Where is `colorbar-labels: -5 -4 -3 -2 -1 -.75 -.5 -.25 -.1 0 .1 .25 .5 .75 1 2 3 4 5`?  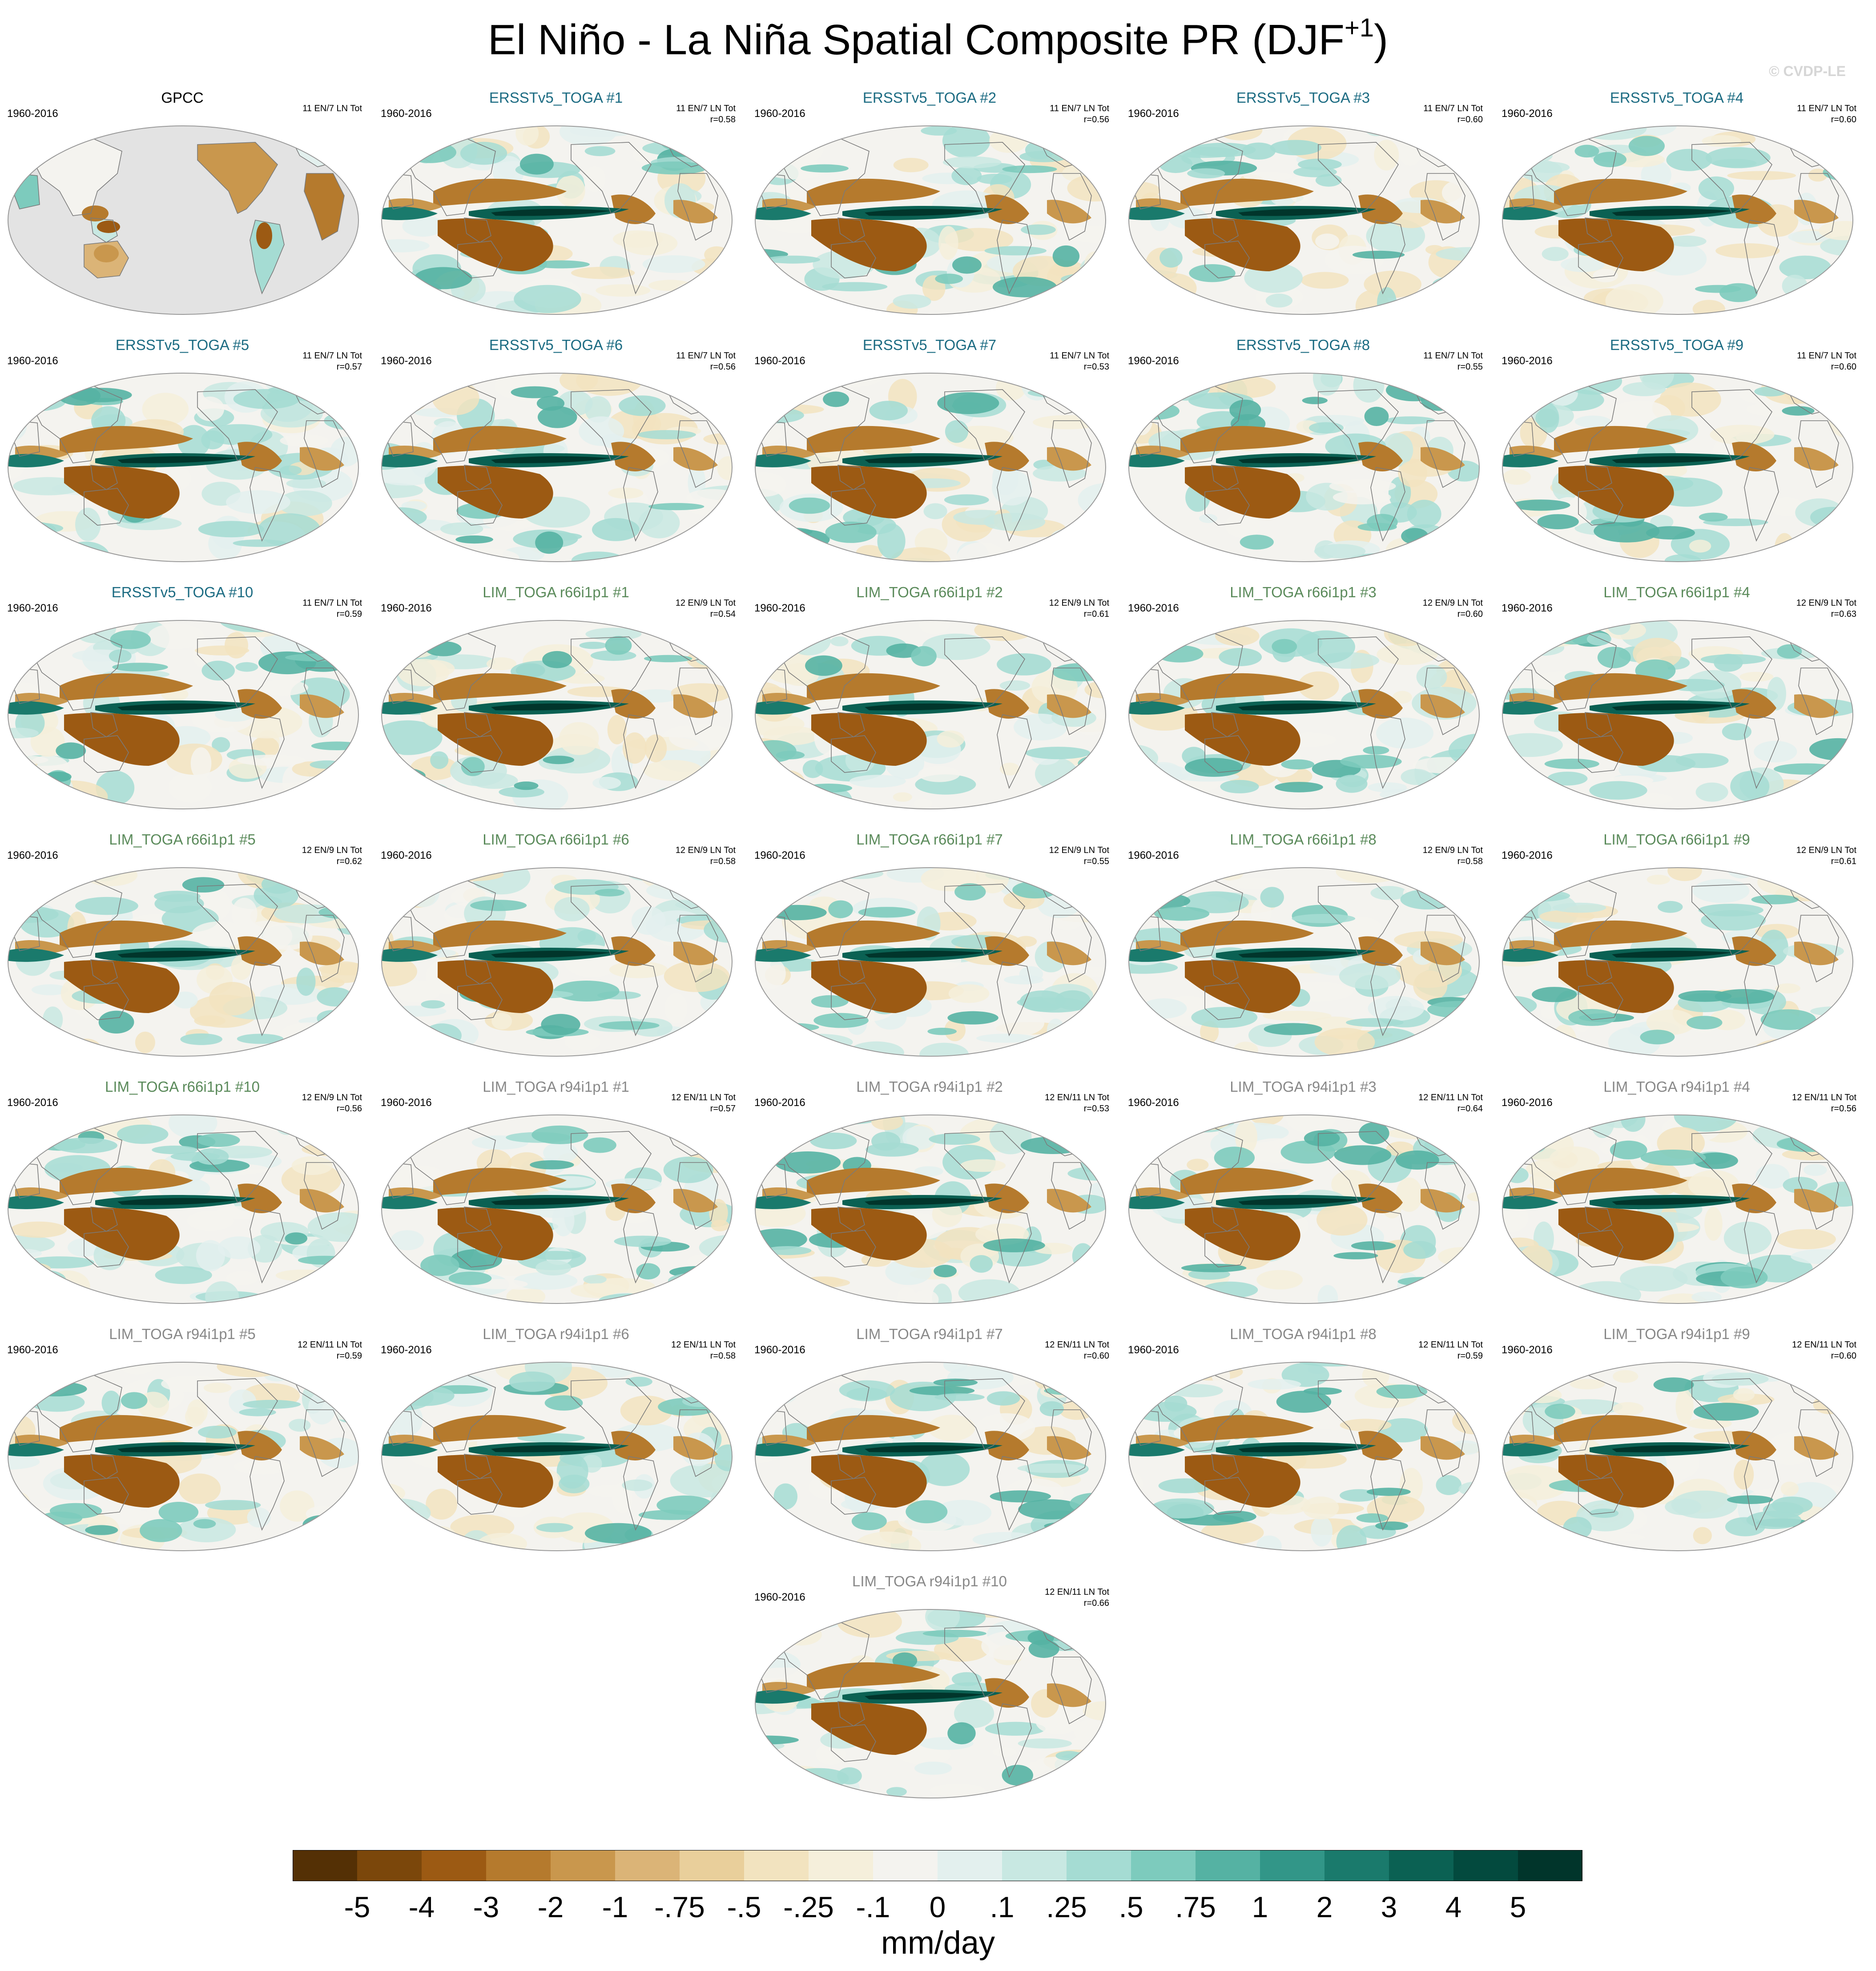
colorbar-labels: -5 -4 -3 -2 -1 -.75 -.5 -.25 -.1 0 .1 .25 .5 .75 1 2 3 4 5 is located at coordinates (938, 1907).